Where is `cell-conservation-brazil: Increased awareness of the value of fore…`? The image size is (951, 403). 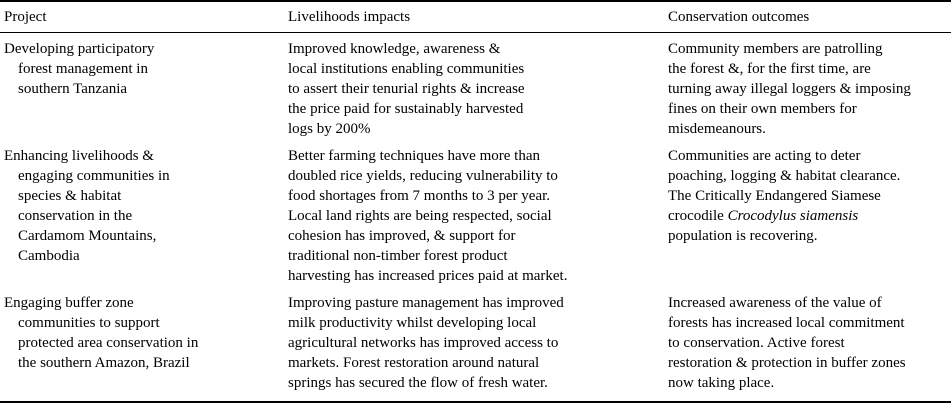
cell-conservation-brazil: Increased awareness of the value of fore… is located at coordinates (787, 343).